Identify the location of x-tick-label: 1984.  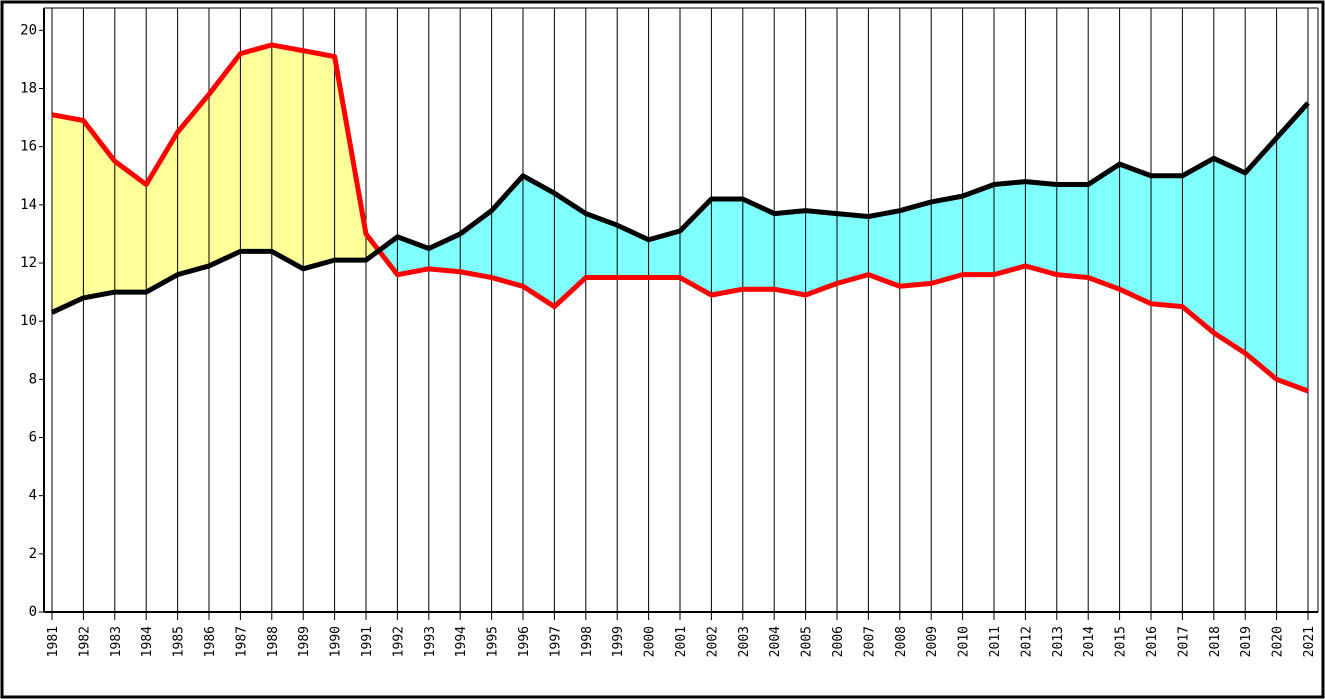
(147, 641).